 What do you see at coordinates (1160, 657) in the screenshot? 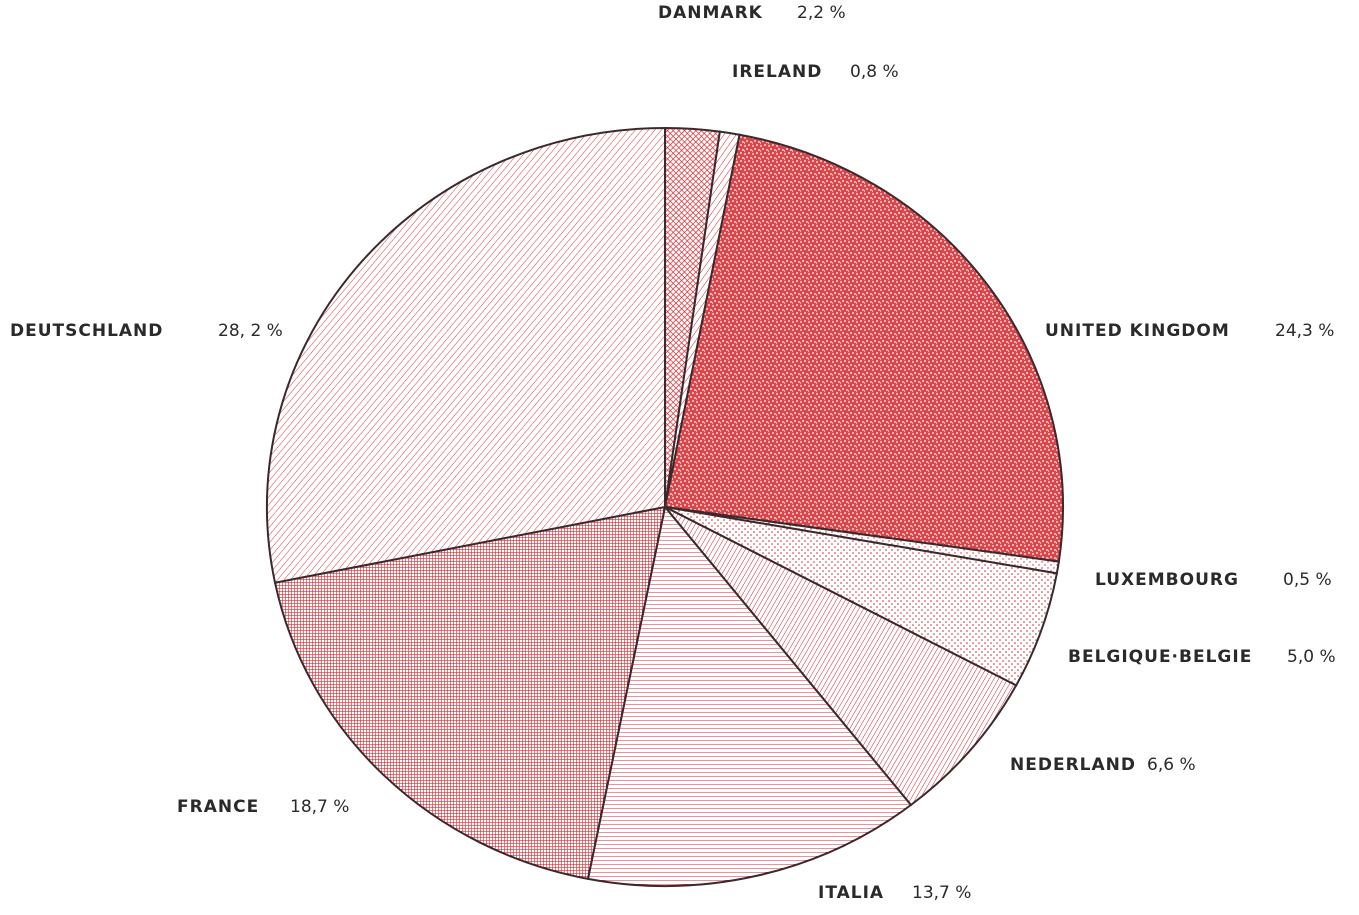
I see `slice-label: BELGIQUE·BELGIE` at bounding box center [1160, 657].